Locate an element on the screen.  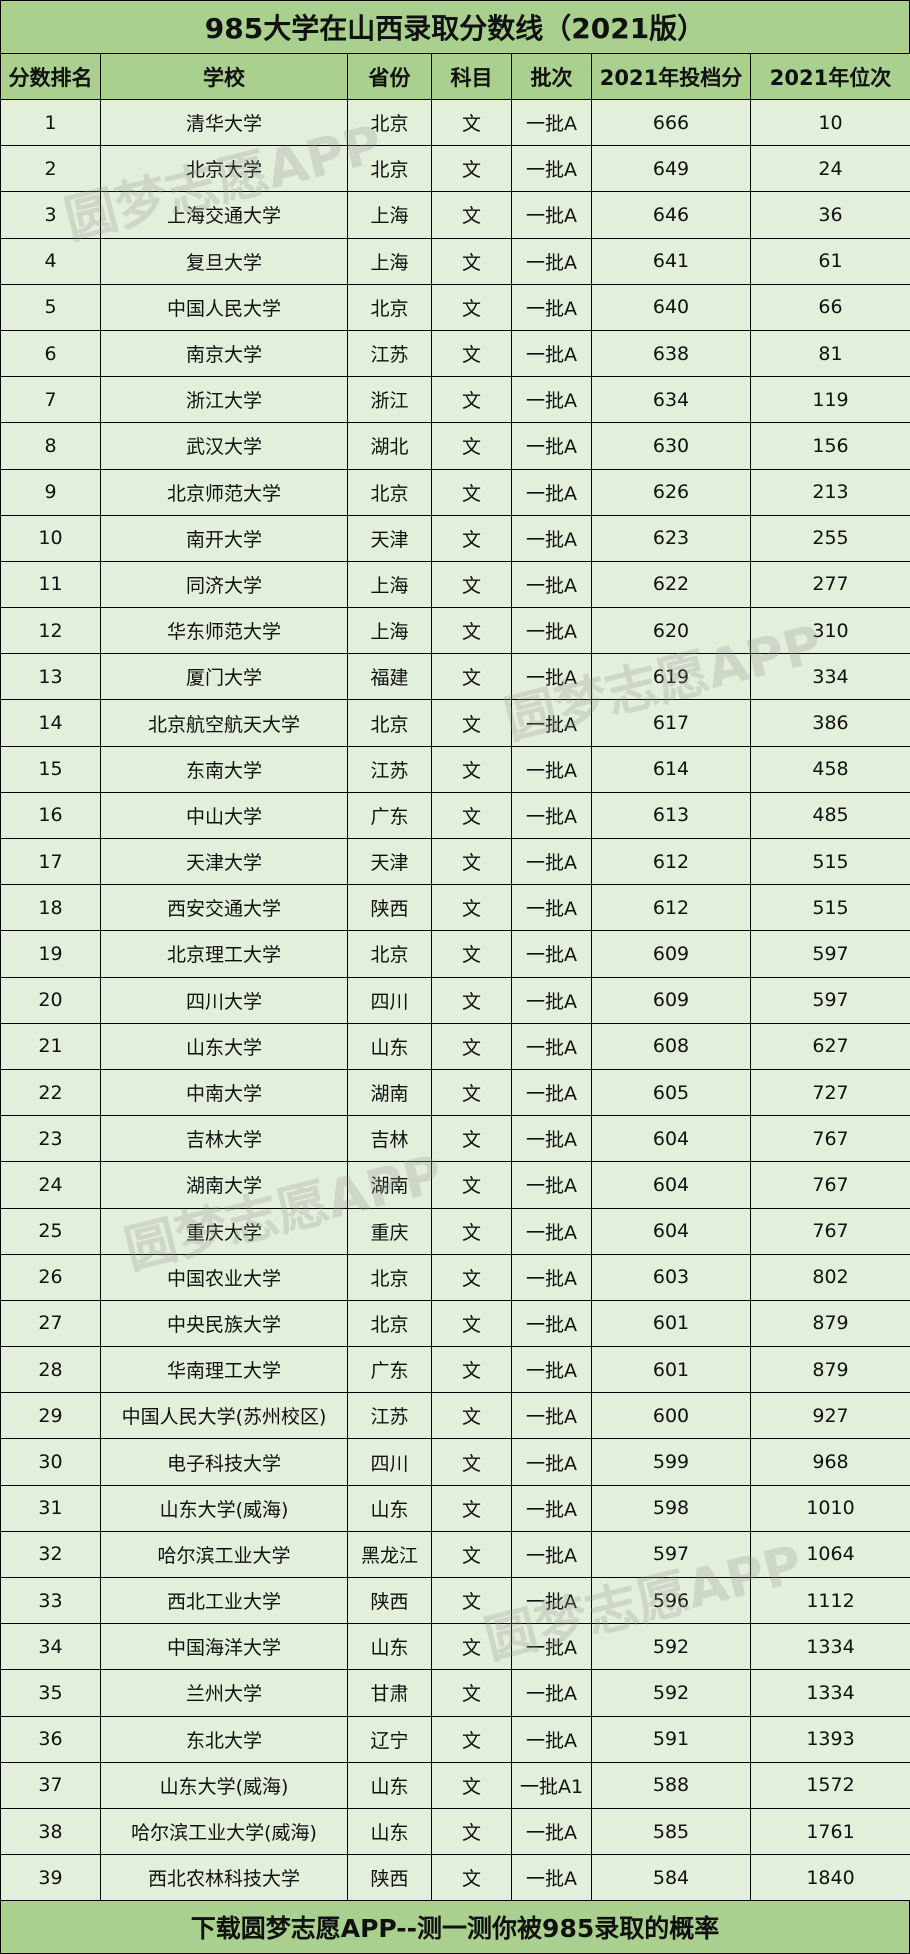
cell-rank: 12 is located at coordinates (50, 631).